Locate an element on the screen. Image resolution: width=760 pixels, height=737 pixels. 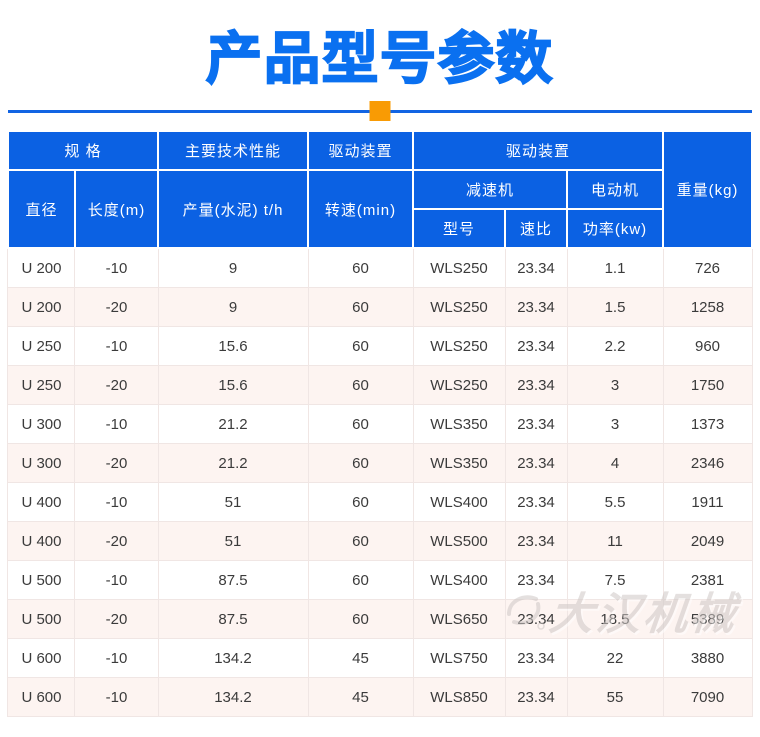
table-row: U 400 -10 51 60 WLS400 23.34 5.5 1911 is located at coordinates (380, 502).